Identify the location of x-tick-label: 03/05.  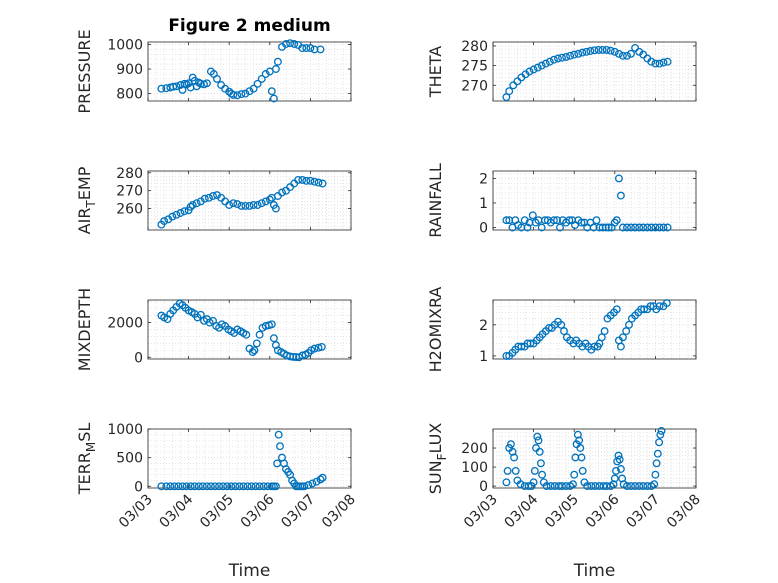
(562, 512).